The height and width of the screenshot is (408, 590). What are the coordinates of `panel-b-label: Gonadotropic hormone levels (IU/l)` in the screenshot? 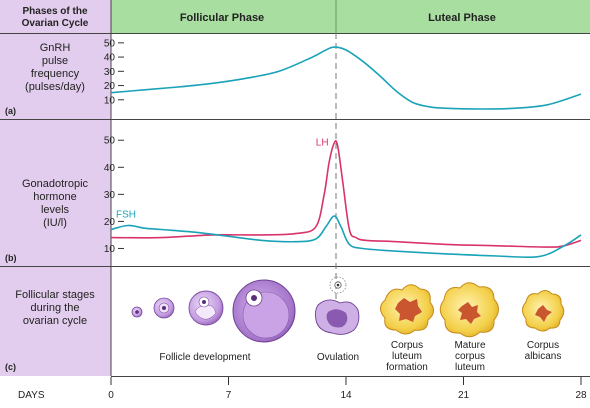 It's located at (55, 203).